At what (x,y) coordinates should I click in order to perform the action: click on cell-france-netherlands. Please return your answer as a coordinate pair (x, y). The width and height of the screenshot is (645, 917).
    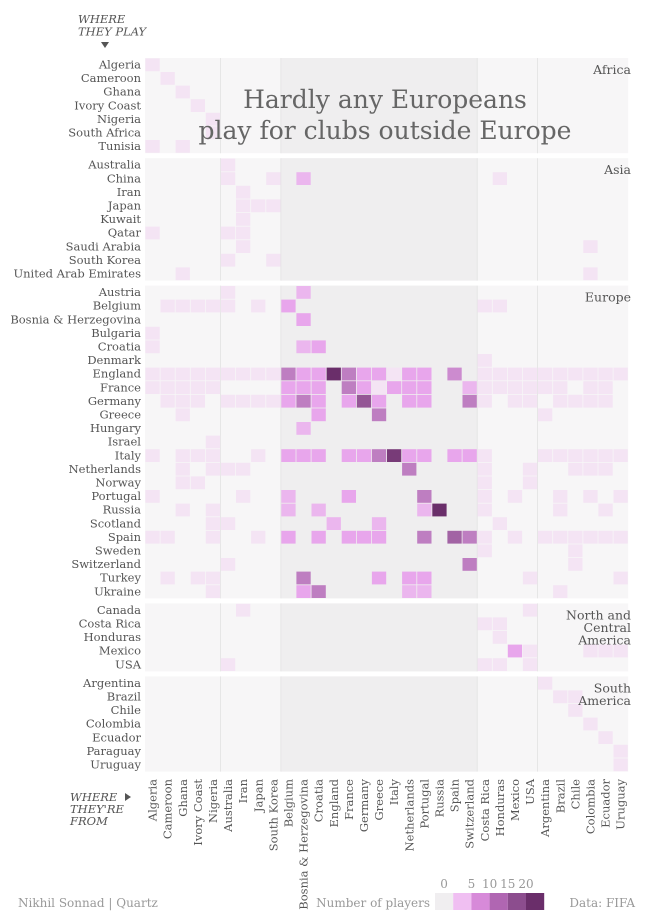
    Looking at the image, I should click on (409, 387).